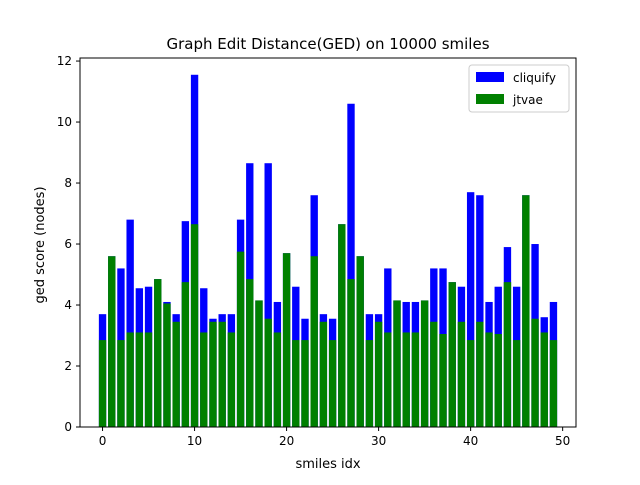 This screenshot has width=640, height=485. What do you see at coordinates (64, 61) in the screenshot?
I see `y-tick-label: 12` at bounding box center [64, 61].